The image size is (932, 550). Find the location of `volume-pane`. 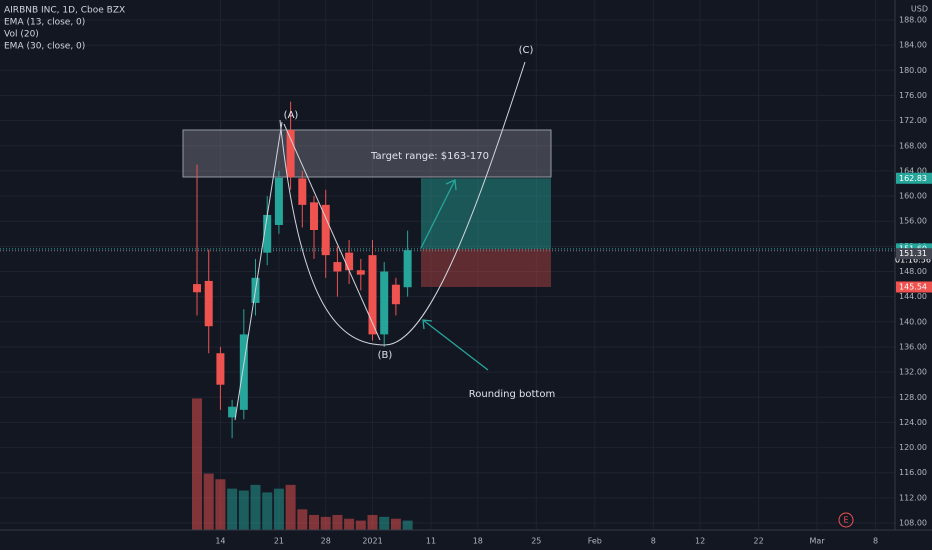

volume-pane is located at coordinates (302, 464).